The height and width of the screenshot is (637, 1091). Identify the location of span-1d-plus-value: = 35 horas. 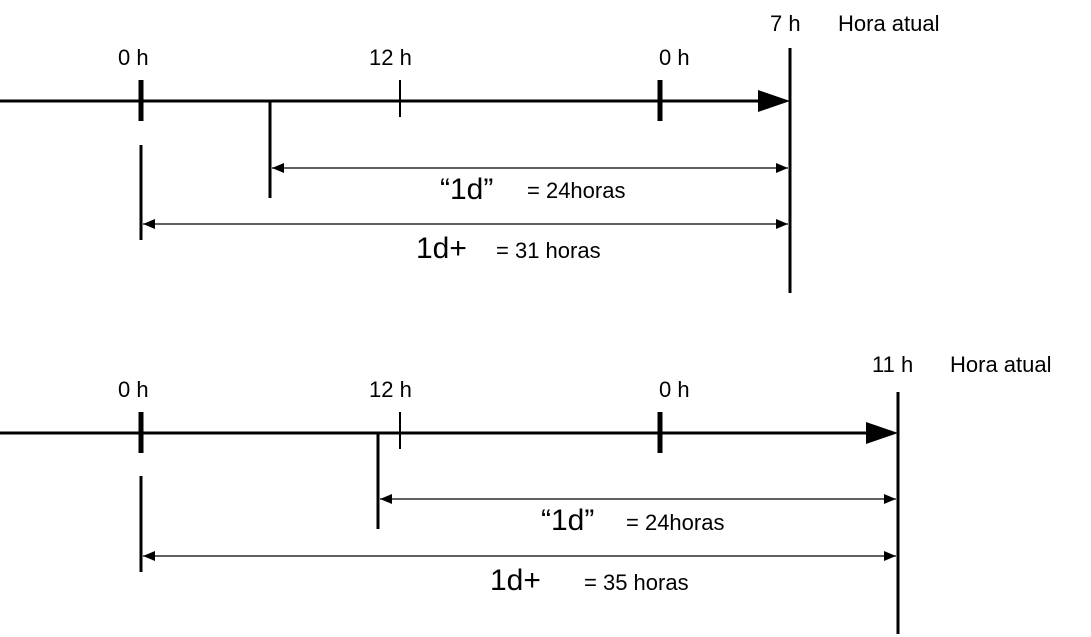
(636, 582).